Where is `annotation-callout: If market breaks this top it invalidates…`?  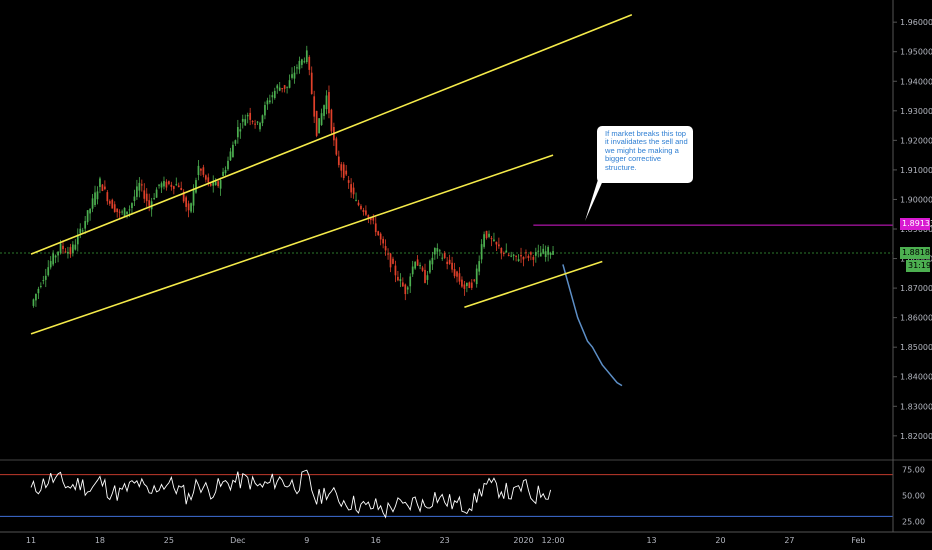 annotation-callout: If market breaks this top it invalidates… is located at coordinates (645, 154).